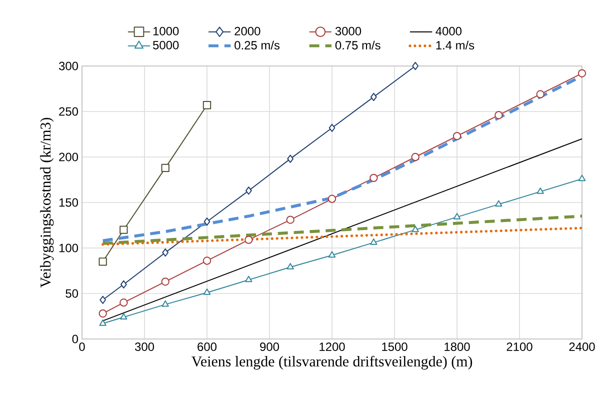 This screenshot has width=606, height=405. Describe the element at coordinates (68, 248) in the screenshot. I see `y-tick-label: 100` at that location.